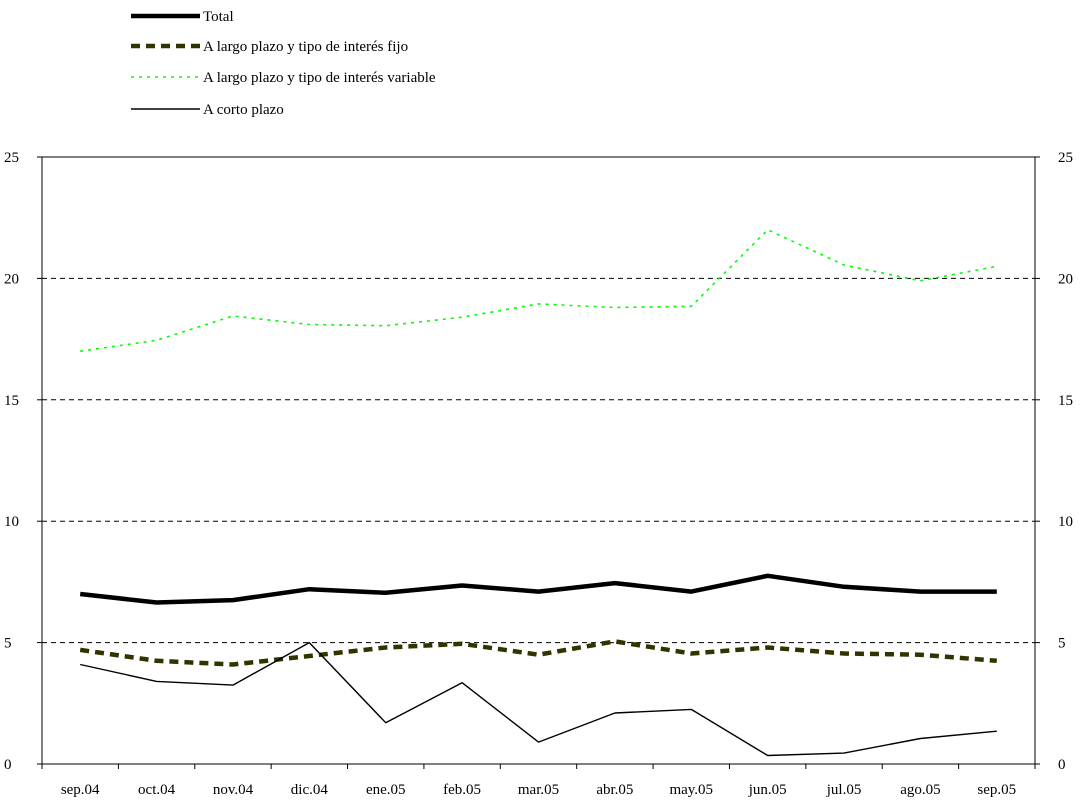  I want to click on legend-label-4: A corto plazo, so click(243, 110).